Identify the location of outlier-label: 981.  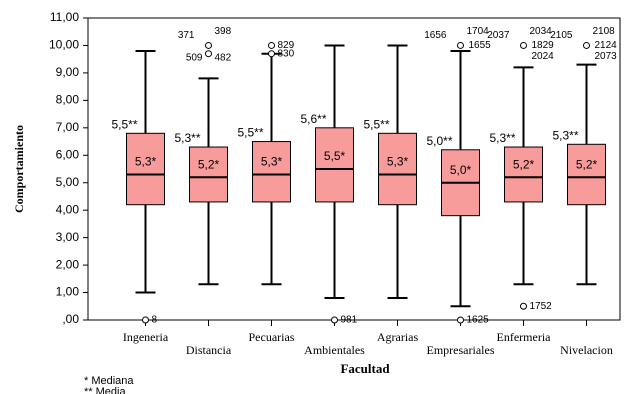
(349, 320).